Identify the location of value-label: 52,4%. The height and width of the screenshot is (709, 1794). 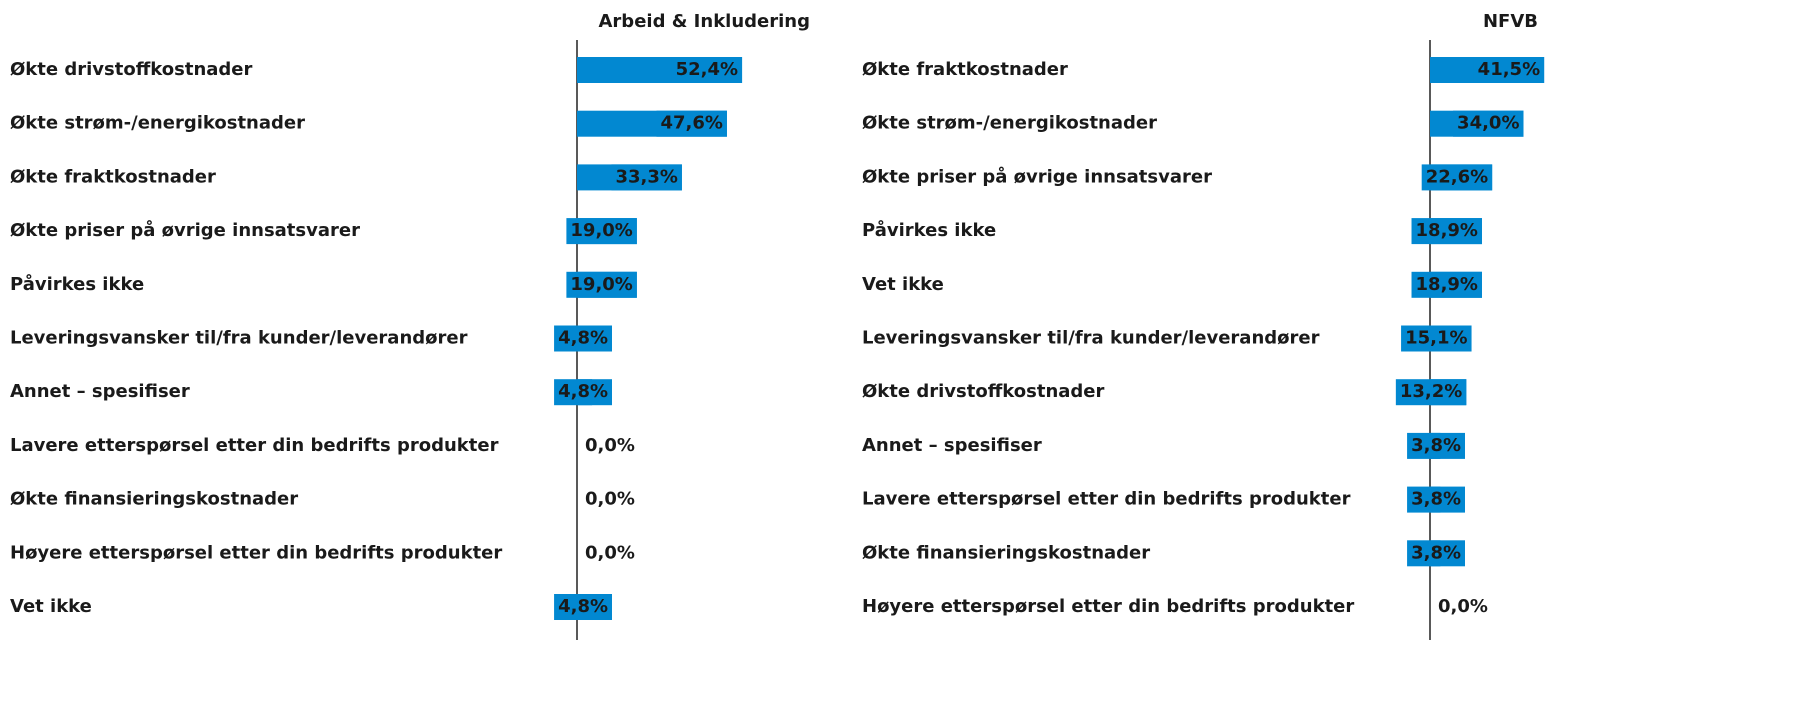
(707, 69).